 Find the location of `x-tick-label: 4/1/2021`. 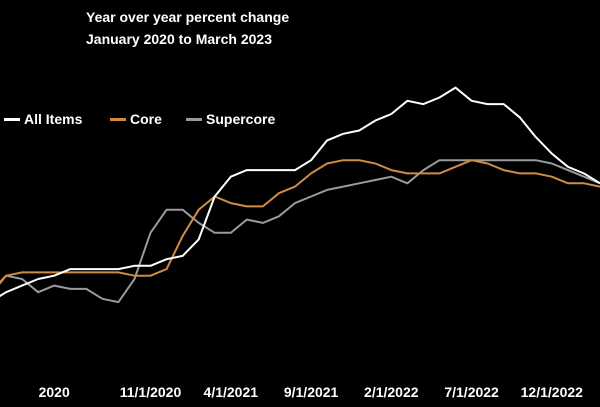

x-tick-label: 4/1/2021 is located at coordinates (231, 392).